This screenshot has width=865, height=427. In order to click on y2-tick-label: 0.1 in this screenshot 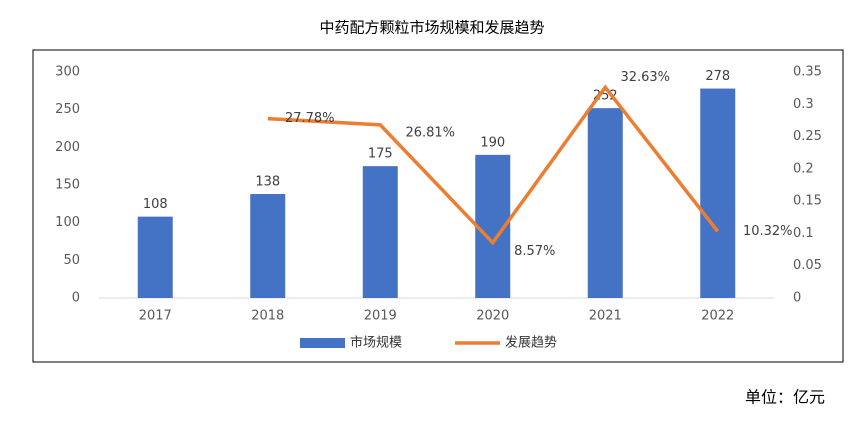, I will do `click(803, 233)`.